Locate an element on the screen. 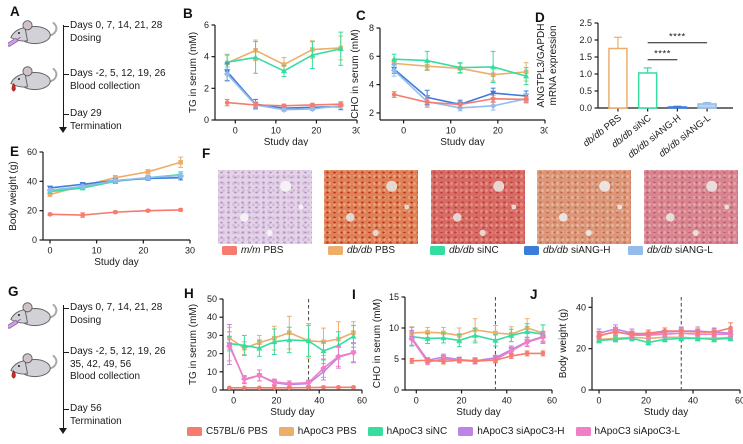 The width and height of the screenshot is (743, 444). event-days: Days -2, 5, 12, 19, 26 is located at coordinates (118, 73).